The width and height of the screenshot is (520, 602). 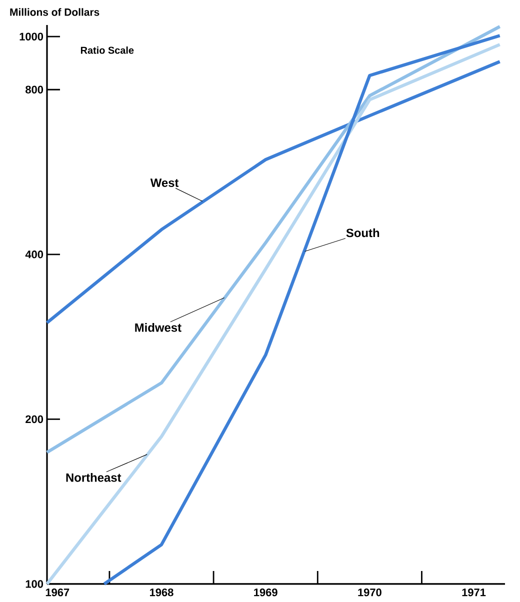 What do you see at coordinates (474, 592) in the screenshot?
I see `x-tick-label: 1971` at bounding box center [474, 592].